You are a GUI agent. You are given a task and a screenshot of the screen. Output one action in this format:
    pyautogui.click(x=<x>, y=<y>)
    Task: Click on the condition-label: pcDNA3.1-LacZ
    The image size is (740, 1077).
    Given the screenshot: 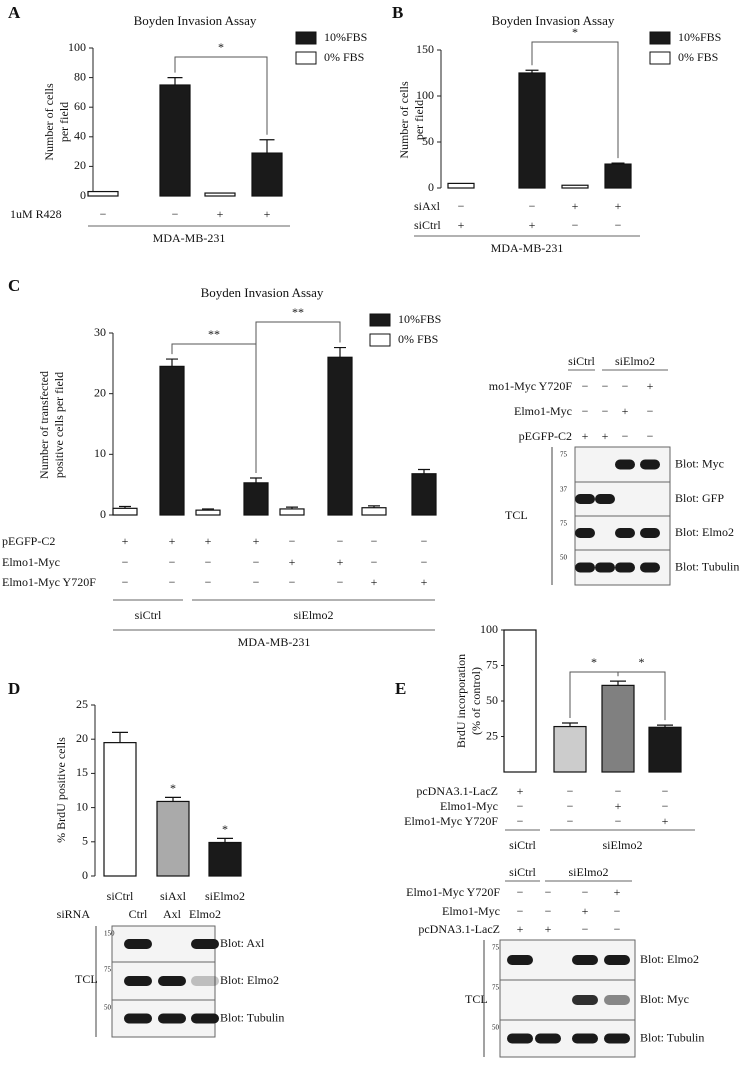 What is the action you would take?
    pyautogui.click(x=457, y=791)
    